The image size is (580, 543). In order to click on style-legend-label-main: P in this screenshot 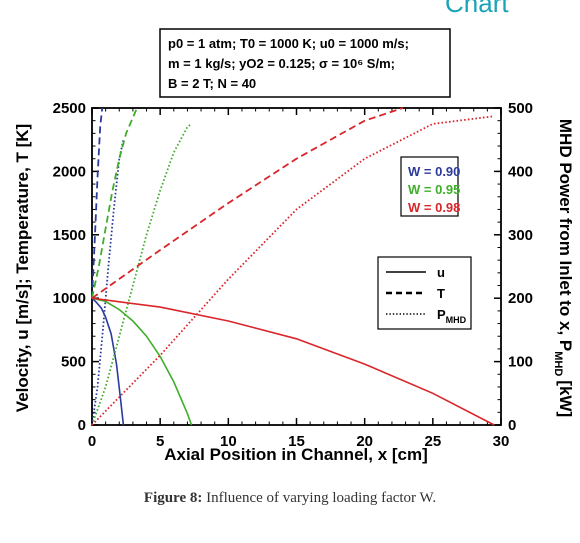, I will do `click(441, 314)`.